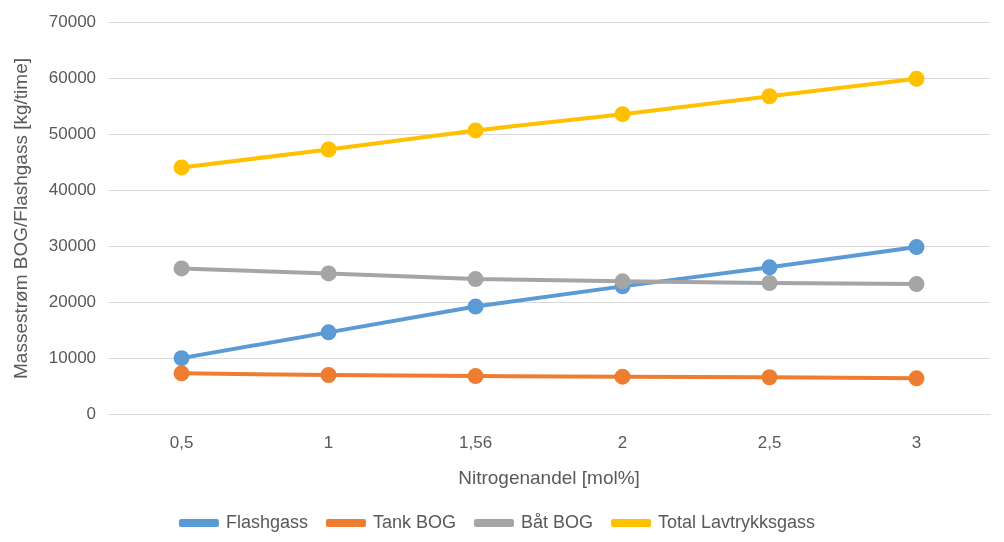  Describe the element at coordinates (916, 442) in the screenshot. I see `x-tick-label: 3` at that location.